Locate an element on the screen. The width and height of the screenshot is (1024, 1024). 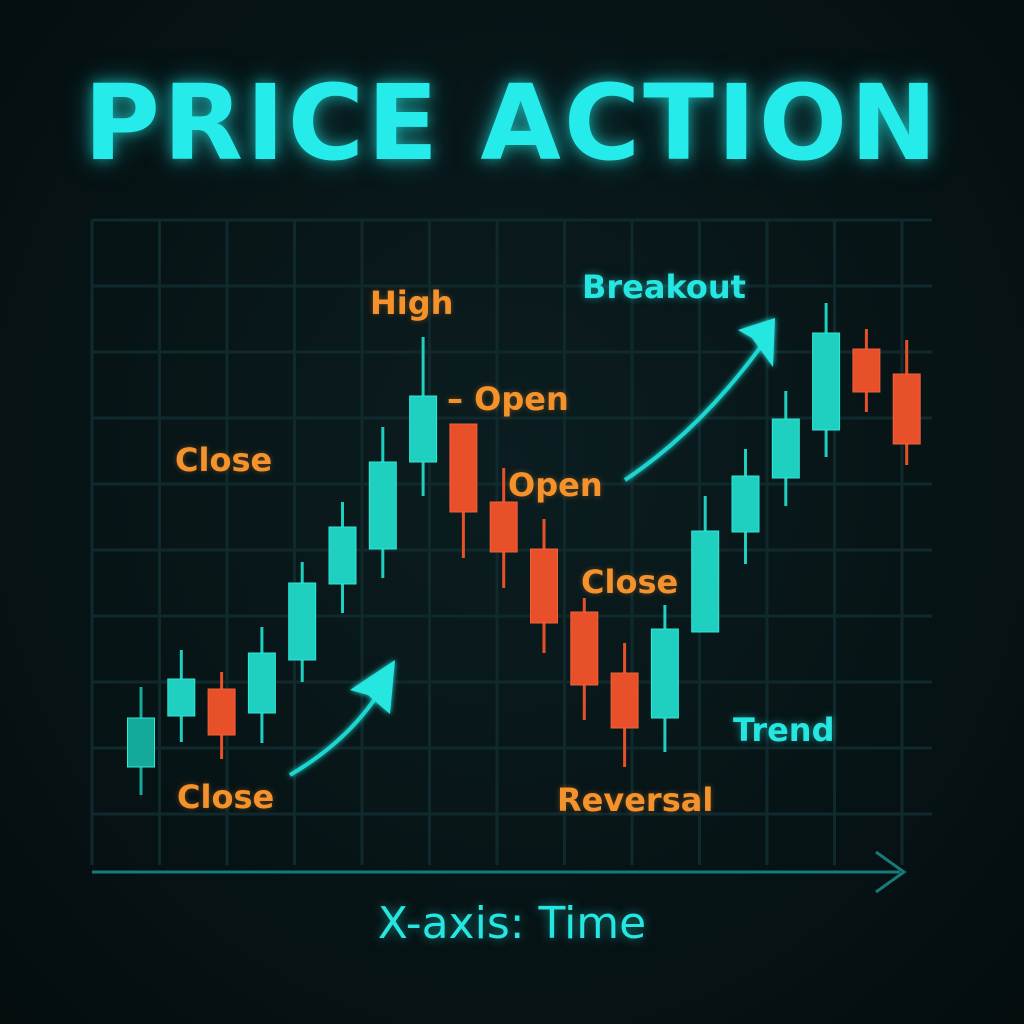
annotation-open: – Open is located at coordinates (508, 399).